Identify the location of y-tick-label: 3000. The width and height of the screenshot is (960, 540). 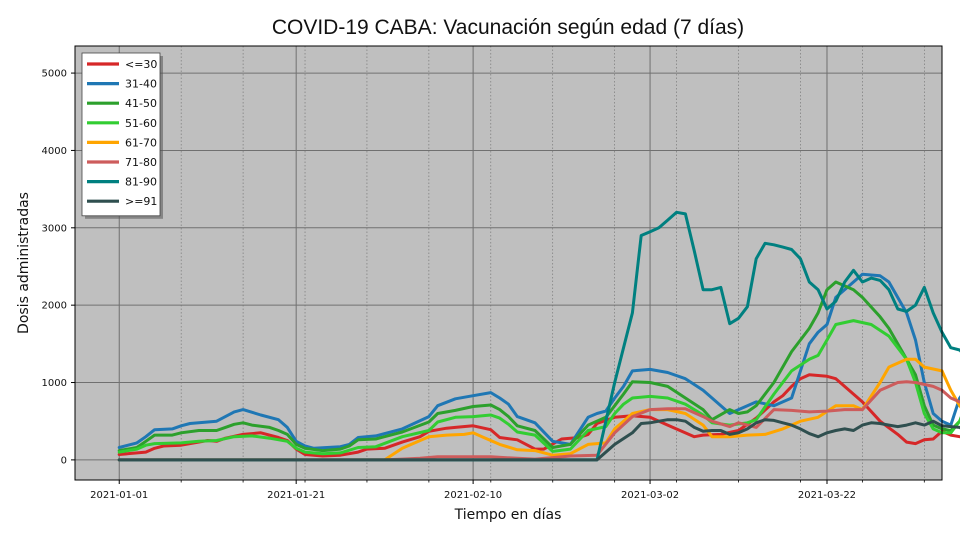
(54, 228).